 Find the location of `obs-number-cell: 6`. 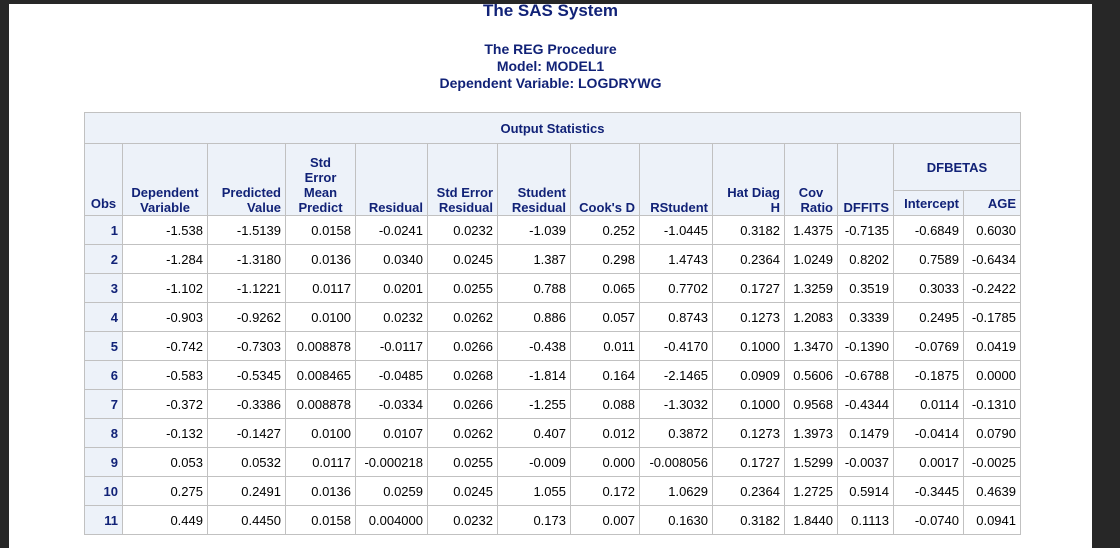

obs-number-cell: 6 is located at coordinates (103, 375).